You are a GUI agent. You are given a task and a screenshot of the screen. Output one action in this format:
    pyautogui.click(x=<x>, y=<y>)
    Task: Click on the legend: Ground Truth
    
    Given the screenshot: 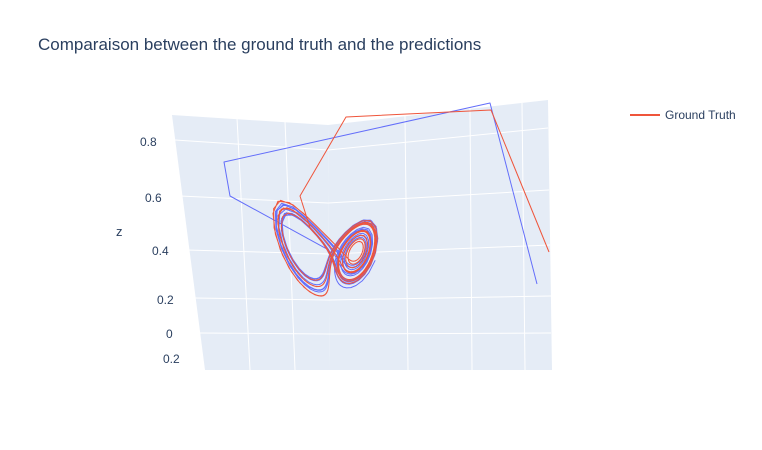 What is the action you would take?
    pyautogui.click(x=683, y=115)
    